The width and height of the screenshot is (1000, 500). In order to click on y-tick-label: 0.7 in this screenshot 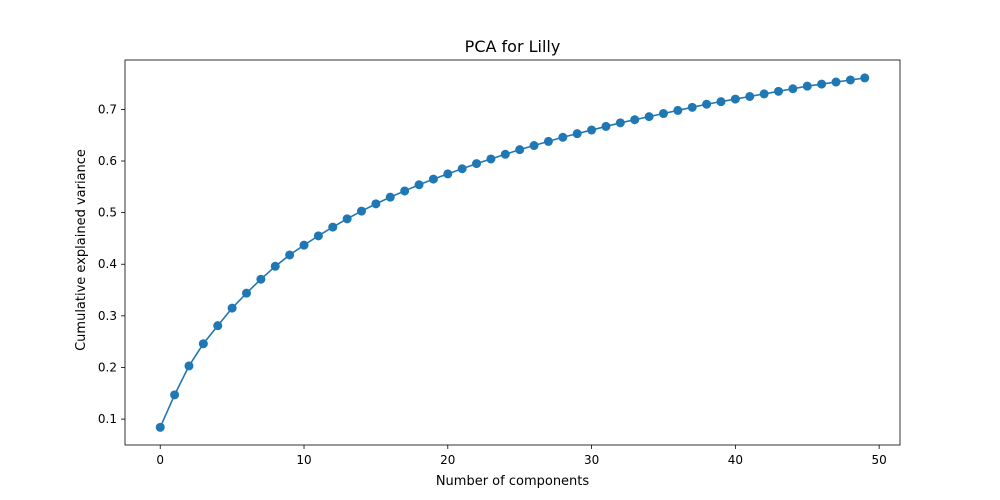, I will do `click(107, 109)`.